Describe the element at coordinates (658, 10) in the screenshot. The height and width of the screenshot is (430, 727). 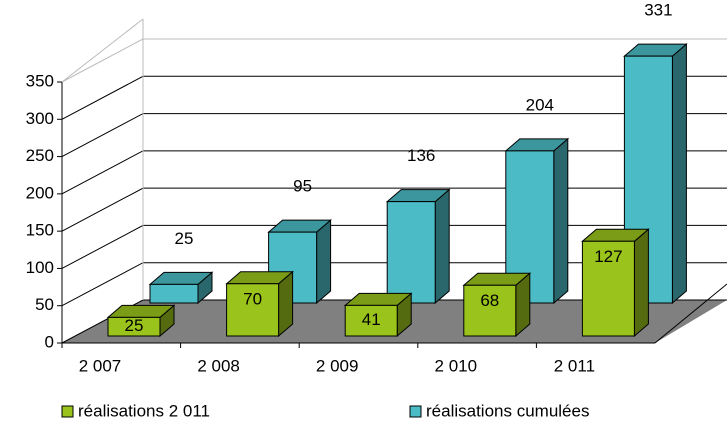
I see `data-label: 331` at that location.